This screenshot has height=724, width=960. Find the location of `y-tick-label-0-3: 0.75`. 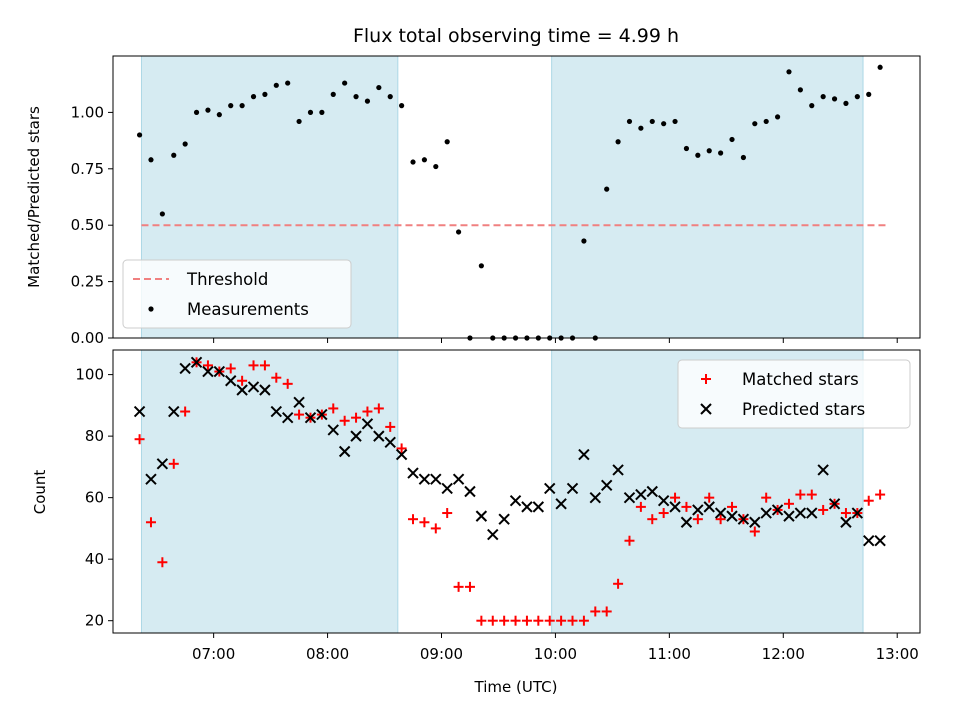

y-tick-label-0-3: 0.75 is located at coordinates (87, 169).